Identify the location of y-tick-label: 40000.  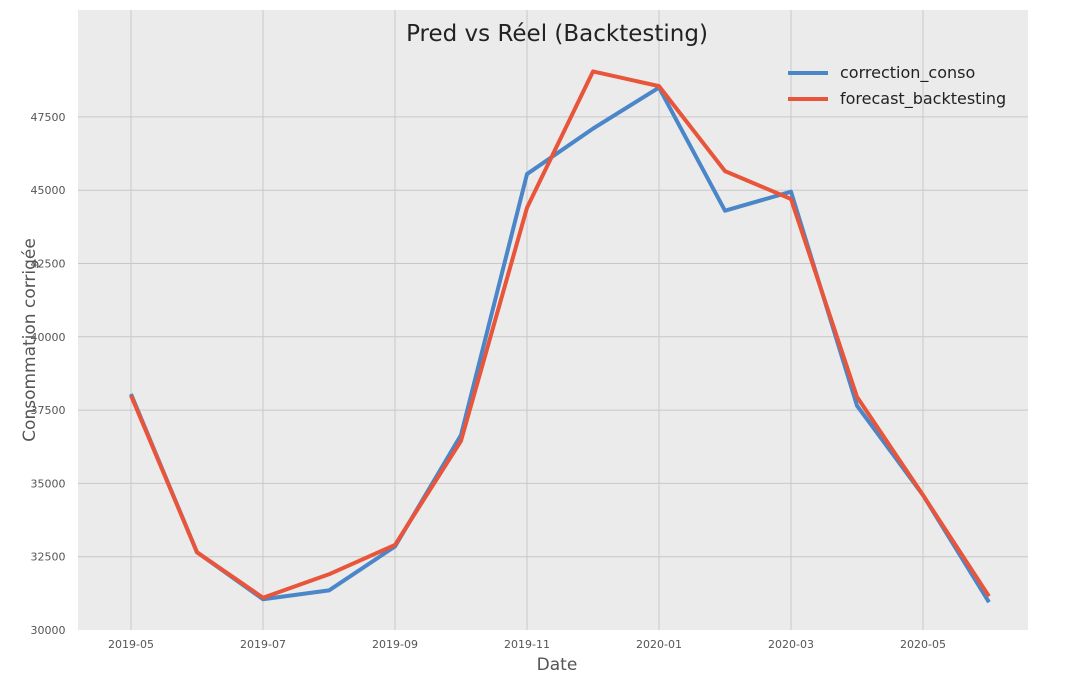
(48, 337).